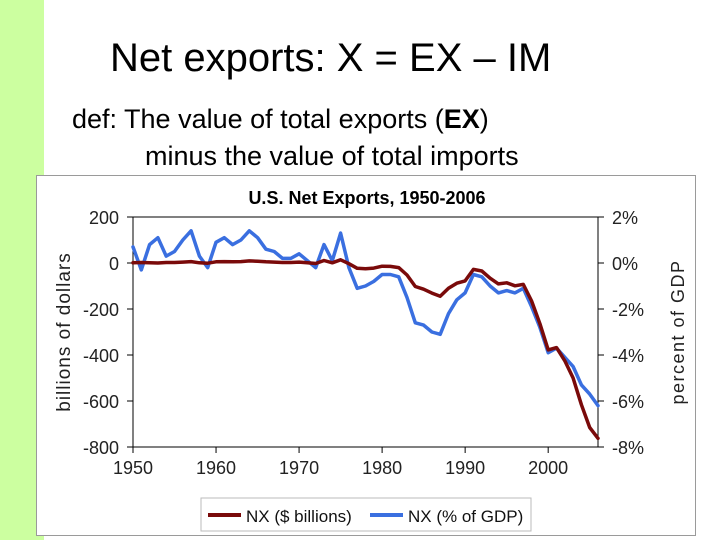 The image size is (720, 540). I want to click on x-tick-label: 1970, so click(299, 468).